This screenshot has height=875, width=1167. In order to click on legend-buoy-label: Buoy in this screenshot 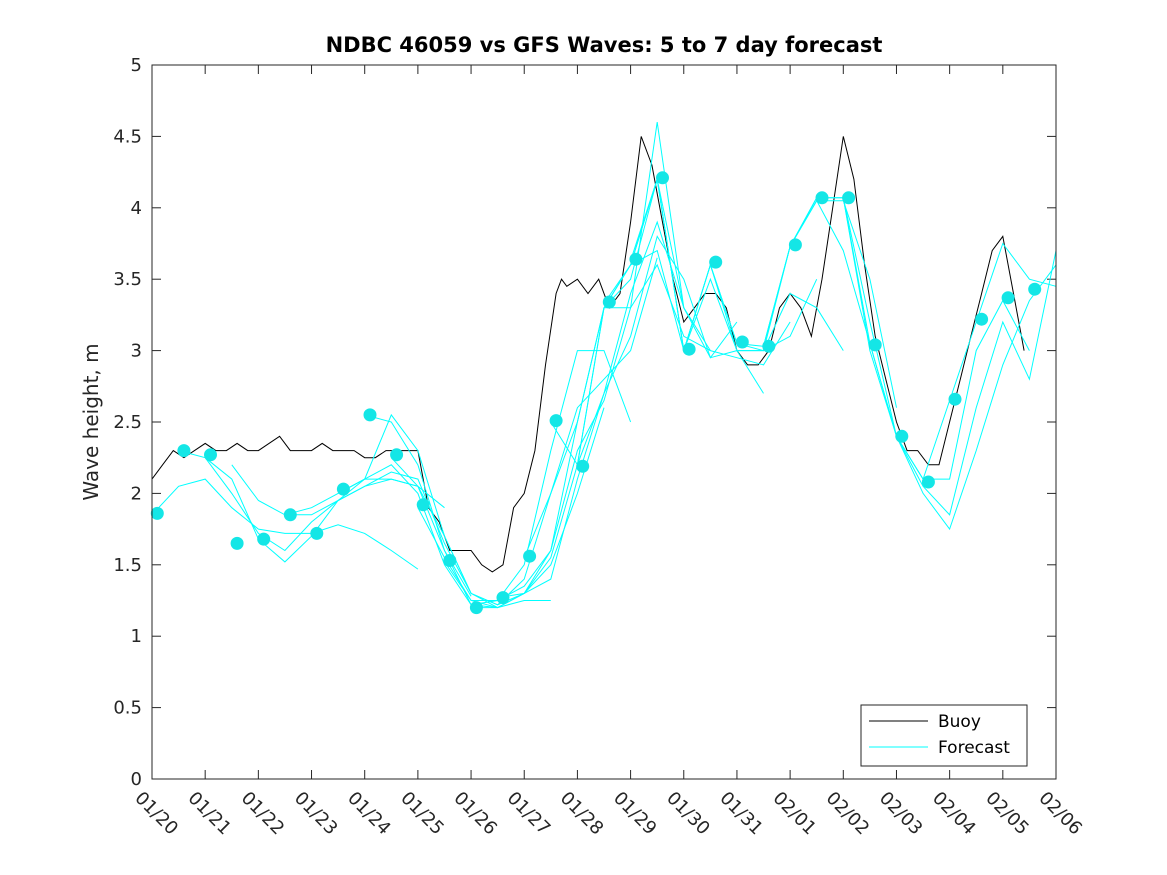, I will do `click(959, 722)`.